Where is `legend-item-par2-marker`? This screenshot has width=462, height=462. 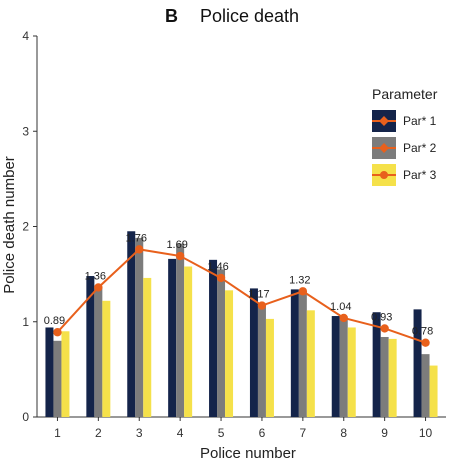 legend-item-par2-marker is located at coordinates (384, 148).